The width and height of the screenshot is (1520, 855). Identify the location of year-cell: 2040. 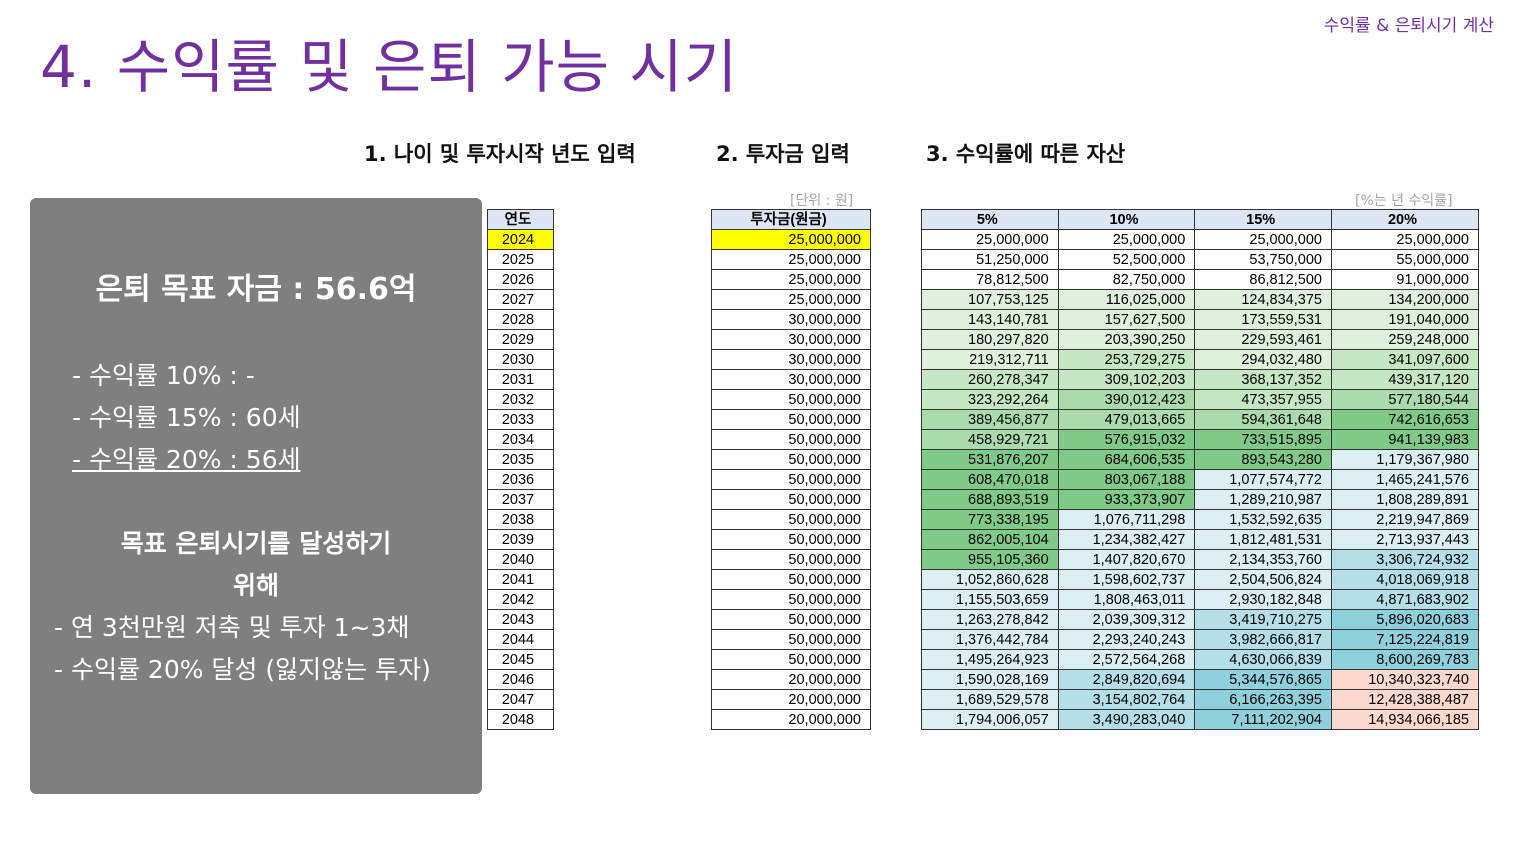
(520, 559).